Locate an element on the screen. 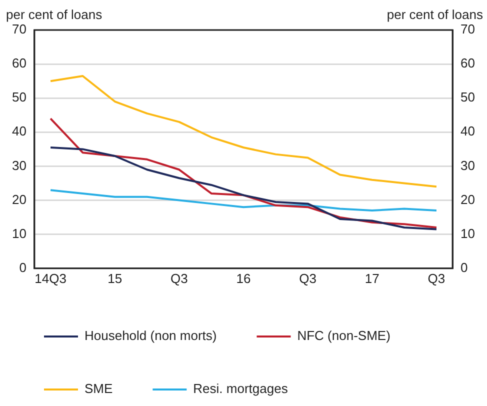  legend-label: SME is located at coordinates (98, 388).